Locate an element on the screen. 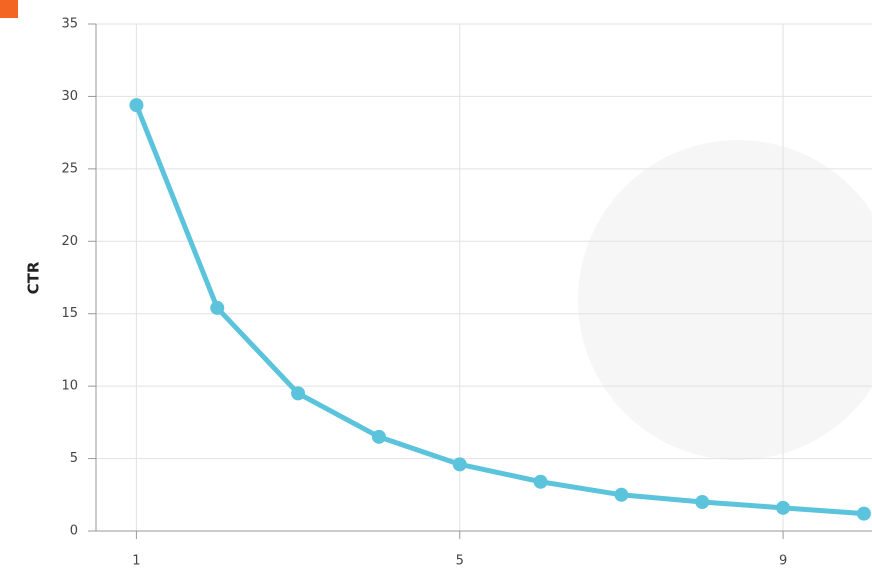 This screenshot has height=569, width=872. corner-badge is located at coordinates (9, 9).